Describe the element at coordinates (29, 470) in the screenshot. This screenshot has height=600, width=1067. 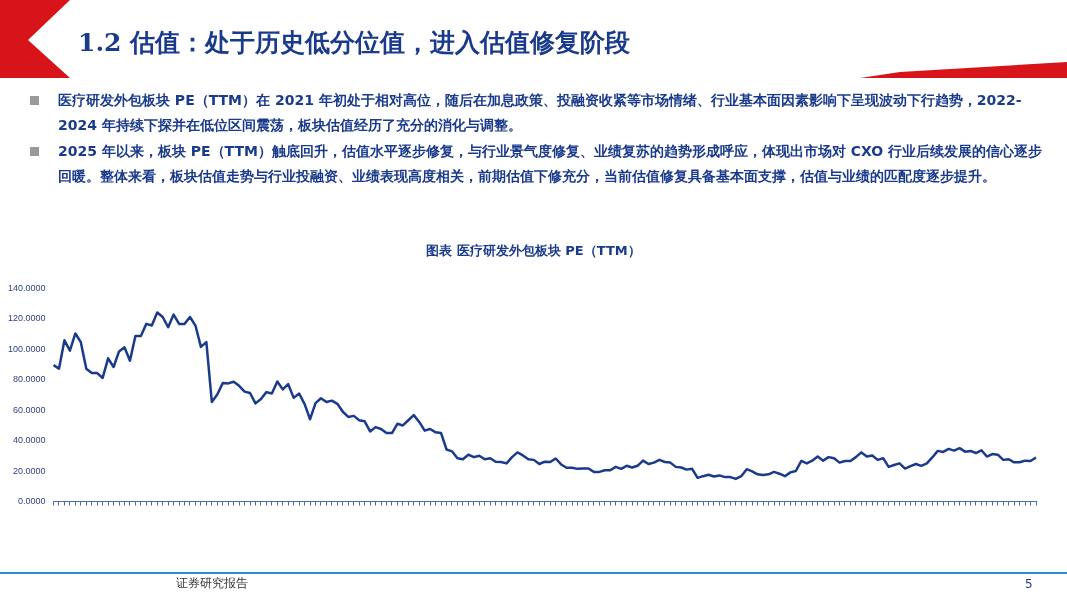
I see `y-tick-label: 20.0000` at that location.